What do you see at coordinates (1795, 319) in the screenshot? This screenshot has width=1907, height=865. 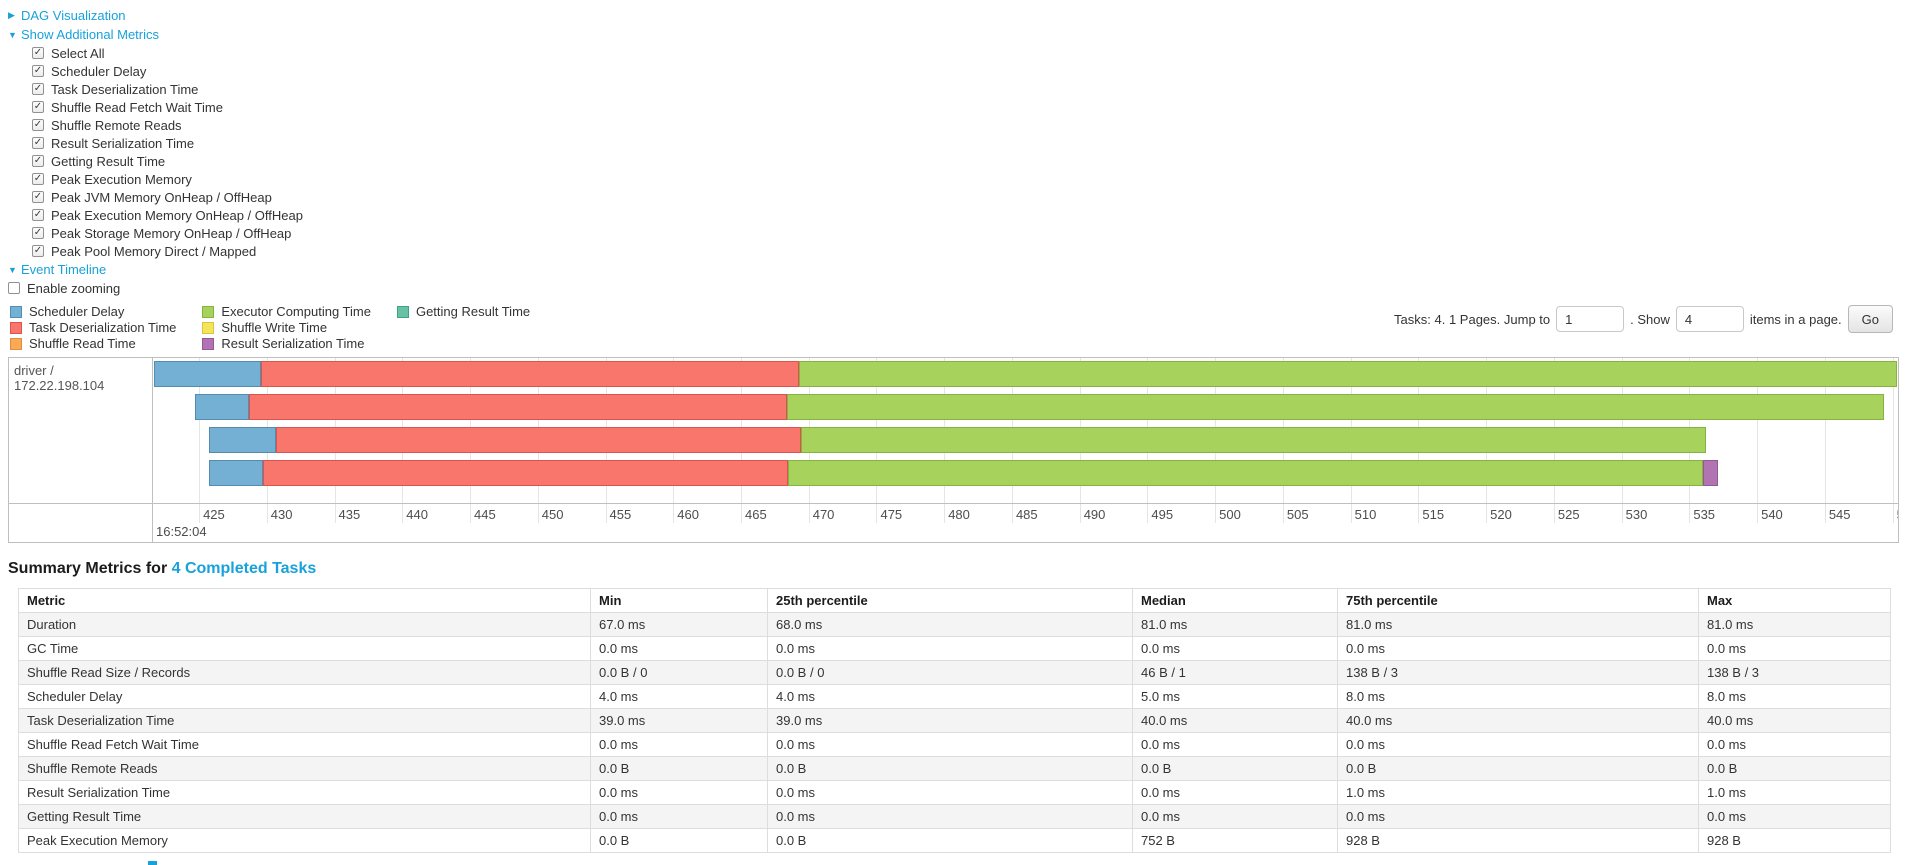 I see `pagination-suffix: items in a page.` at bounding box center [1795, 319].